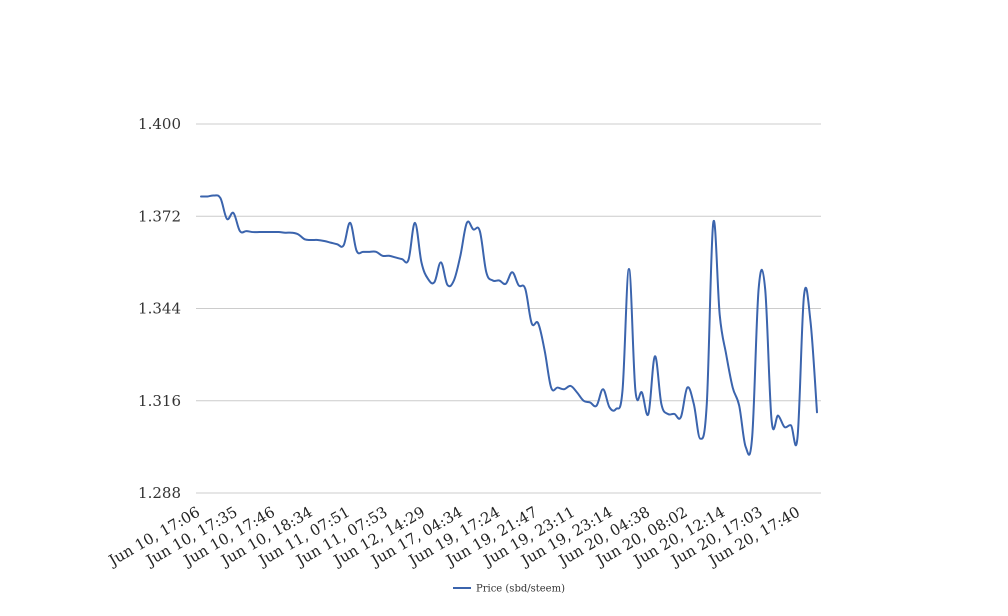  I want to click on y-tick-label: 1.372, so click(159, 216).